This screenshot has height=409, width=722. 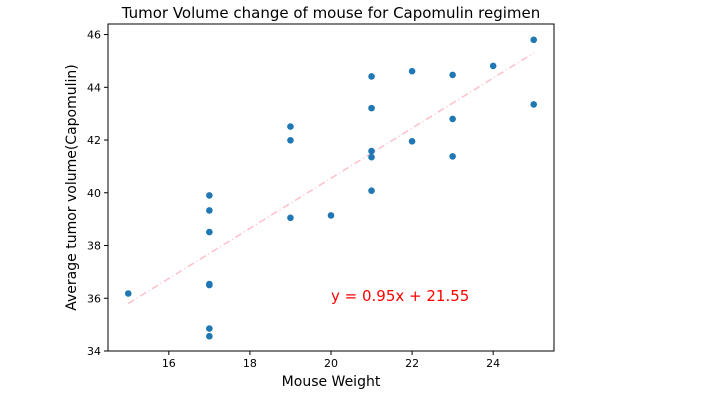 What do you see at coordinates (412, 363) in the screenshot?
I see `x-tick-label: 22` at bounding box center [412, 363].